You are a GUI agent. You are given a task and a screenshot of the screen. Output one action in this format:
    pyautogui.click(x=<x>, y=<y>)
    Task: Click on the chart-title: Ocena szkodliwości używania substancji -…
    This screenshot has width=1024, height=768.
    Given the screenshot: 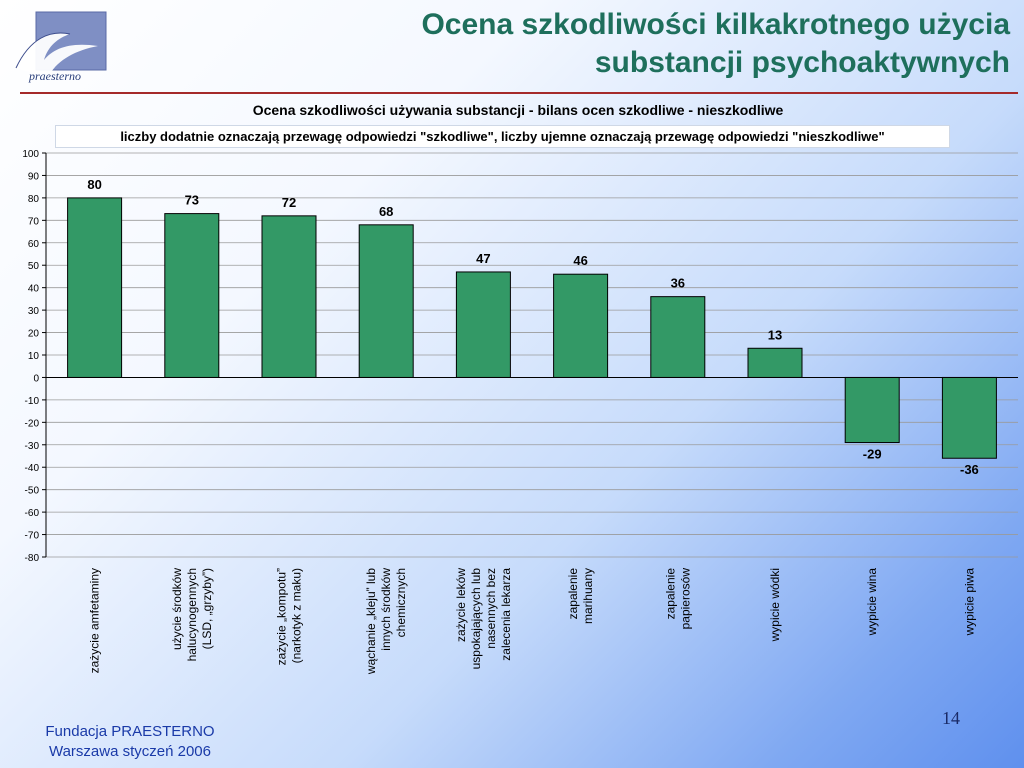 What is the action you would take?
    pyautogui.click(x=518, y=110)
    